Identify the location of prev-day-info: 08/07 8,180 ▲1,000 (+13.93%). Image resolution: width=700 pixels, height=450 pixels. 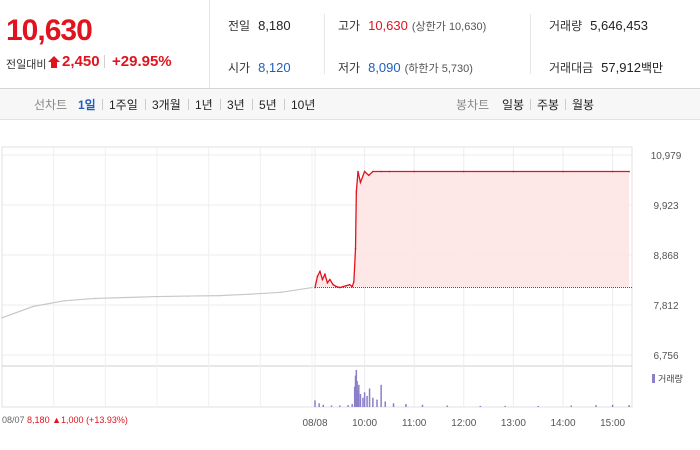
(65, 420).